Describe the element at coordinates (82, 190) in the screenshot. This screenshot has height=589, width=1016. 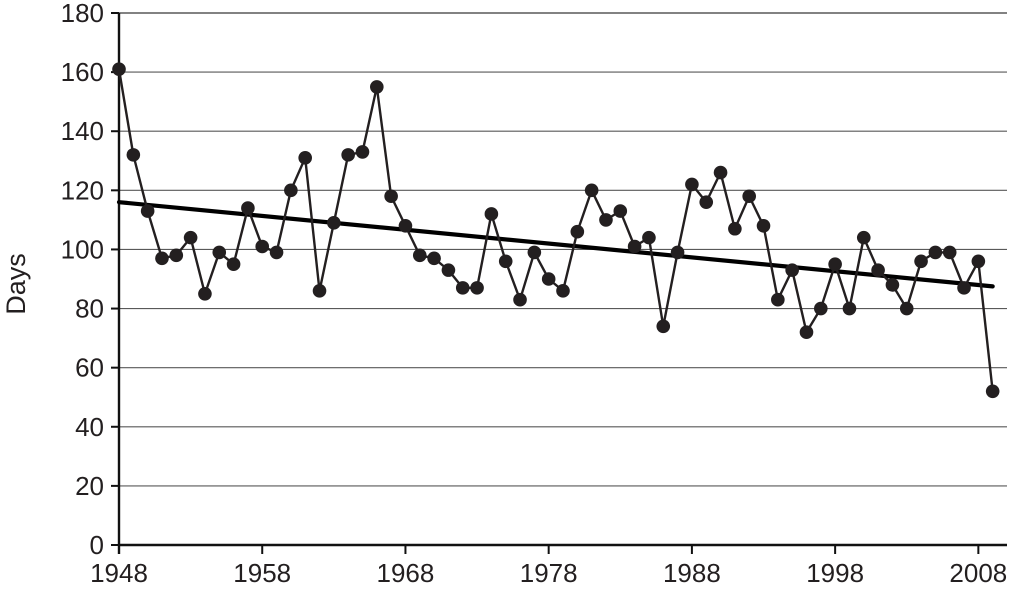
I see `y-tick-label: 120` at that location.